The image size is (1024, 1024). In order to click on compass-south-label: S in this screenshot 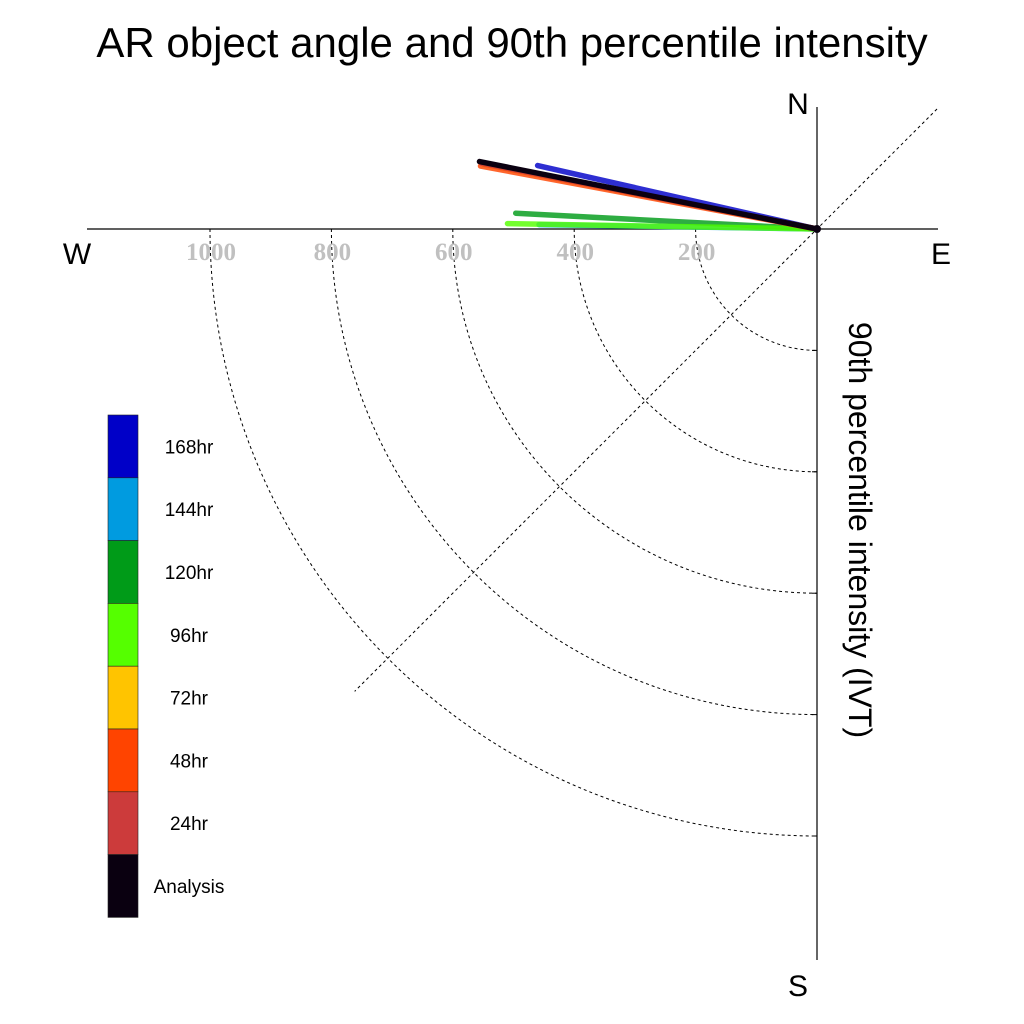, I will do `click(798, 986)`.